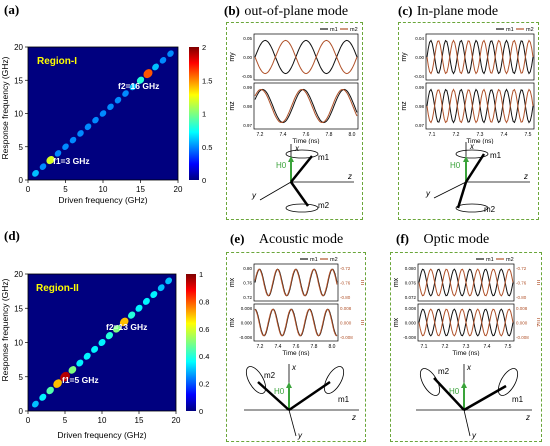 This screenshot has width=550, height=446. What do you see at coordinates (247, 106) in the screenshot?
I see `y-tick-label: 0.98` at bounding box center [247, 106].